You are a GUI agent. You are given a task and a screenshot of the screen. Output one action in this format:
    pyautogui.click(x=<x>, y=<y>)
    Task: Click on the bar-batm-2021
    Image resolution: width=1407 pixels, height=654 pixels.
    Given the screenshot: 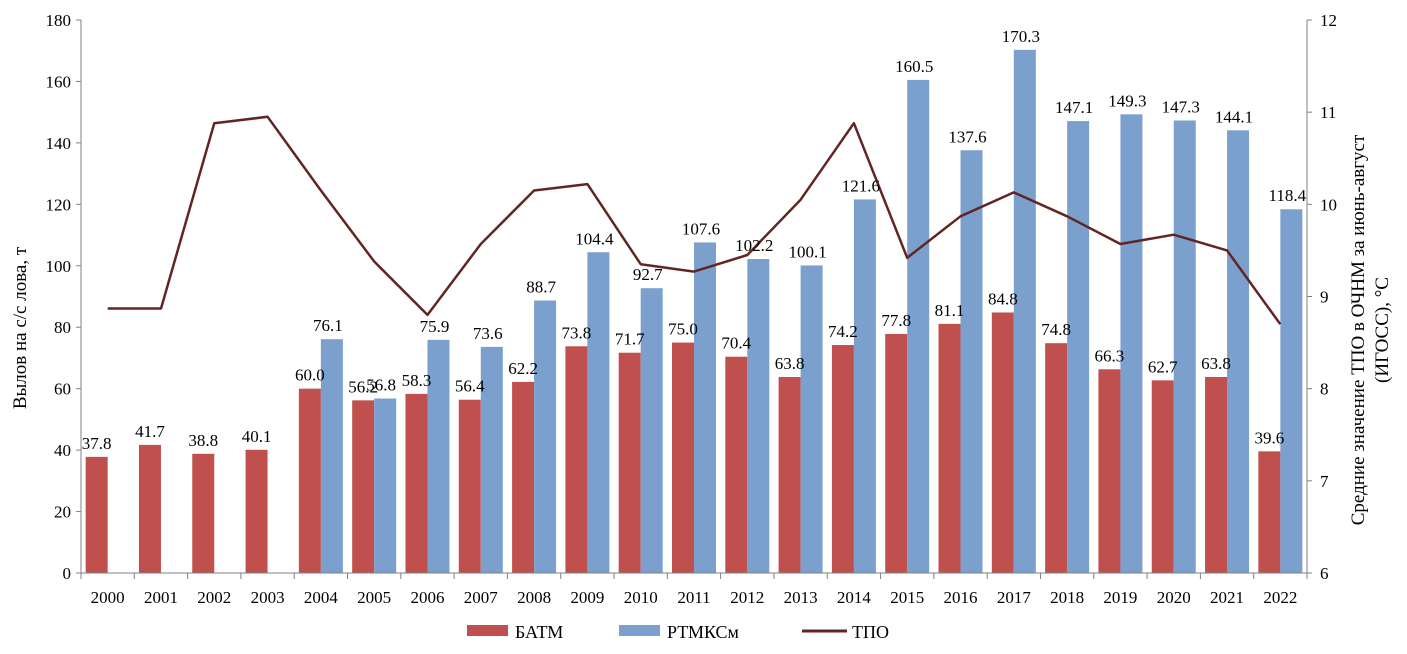 What is the action you would take?
    pyautogui.click(x=1216, y=474)
    